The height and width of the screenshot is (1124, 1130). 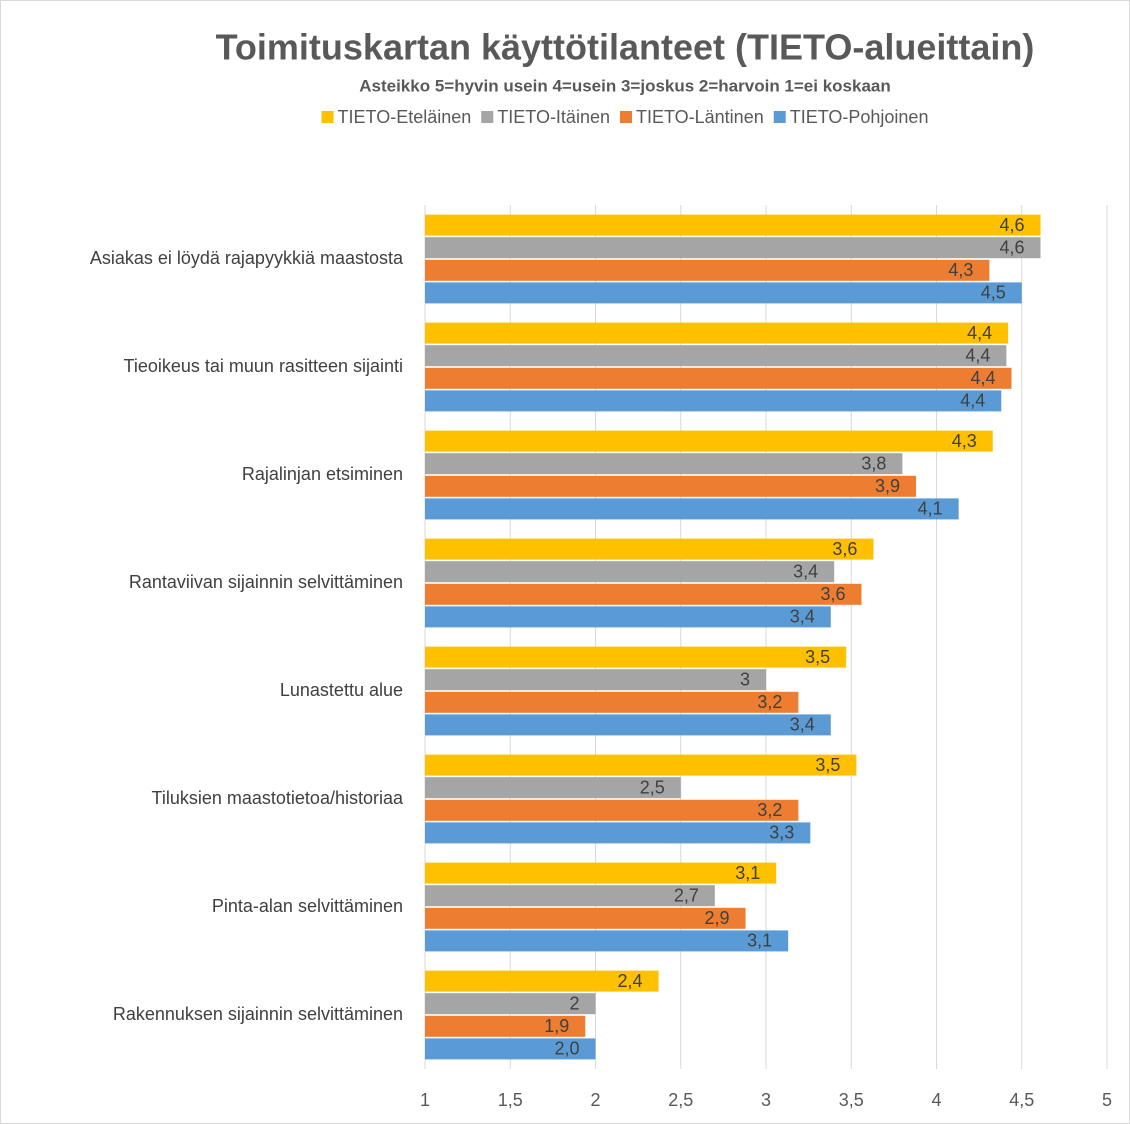 What do you see at coordinates (1021, 1100) in the screenshot?
I see `x-tick-label: 4,5` at bounding box center [1021, 1100].